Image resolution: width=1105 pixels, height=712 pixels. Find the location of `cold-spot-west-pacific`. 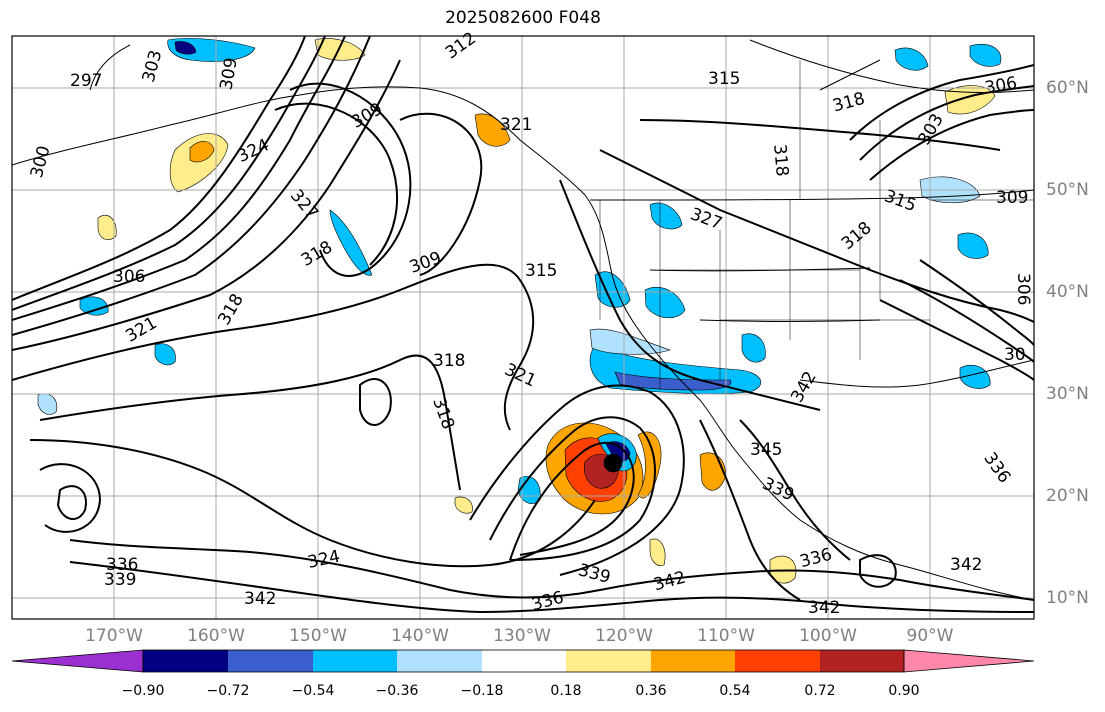

cold-spot-west-pacific is located at coordinates (94, 306).